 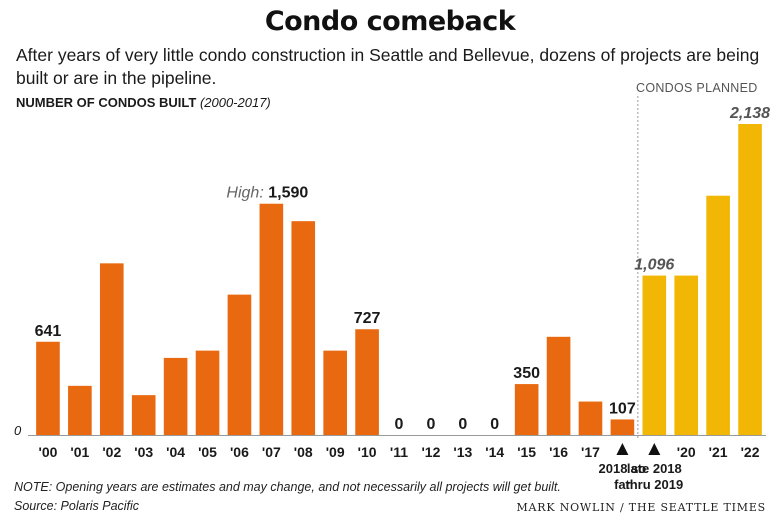 I want to click on data-label-07: High: 1,590, so click(x=267, y=193).